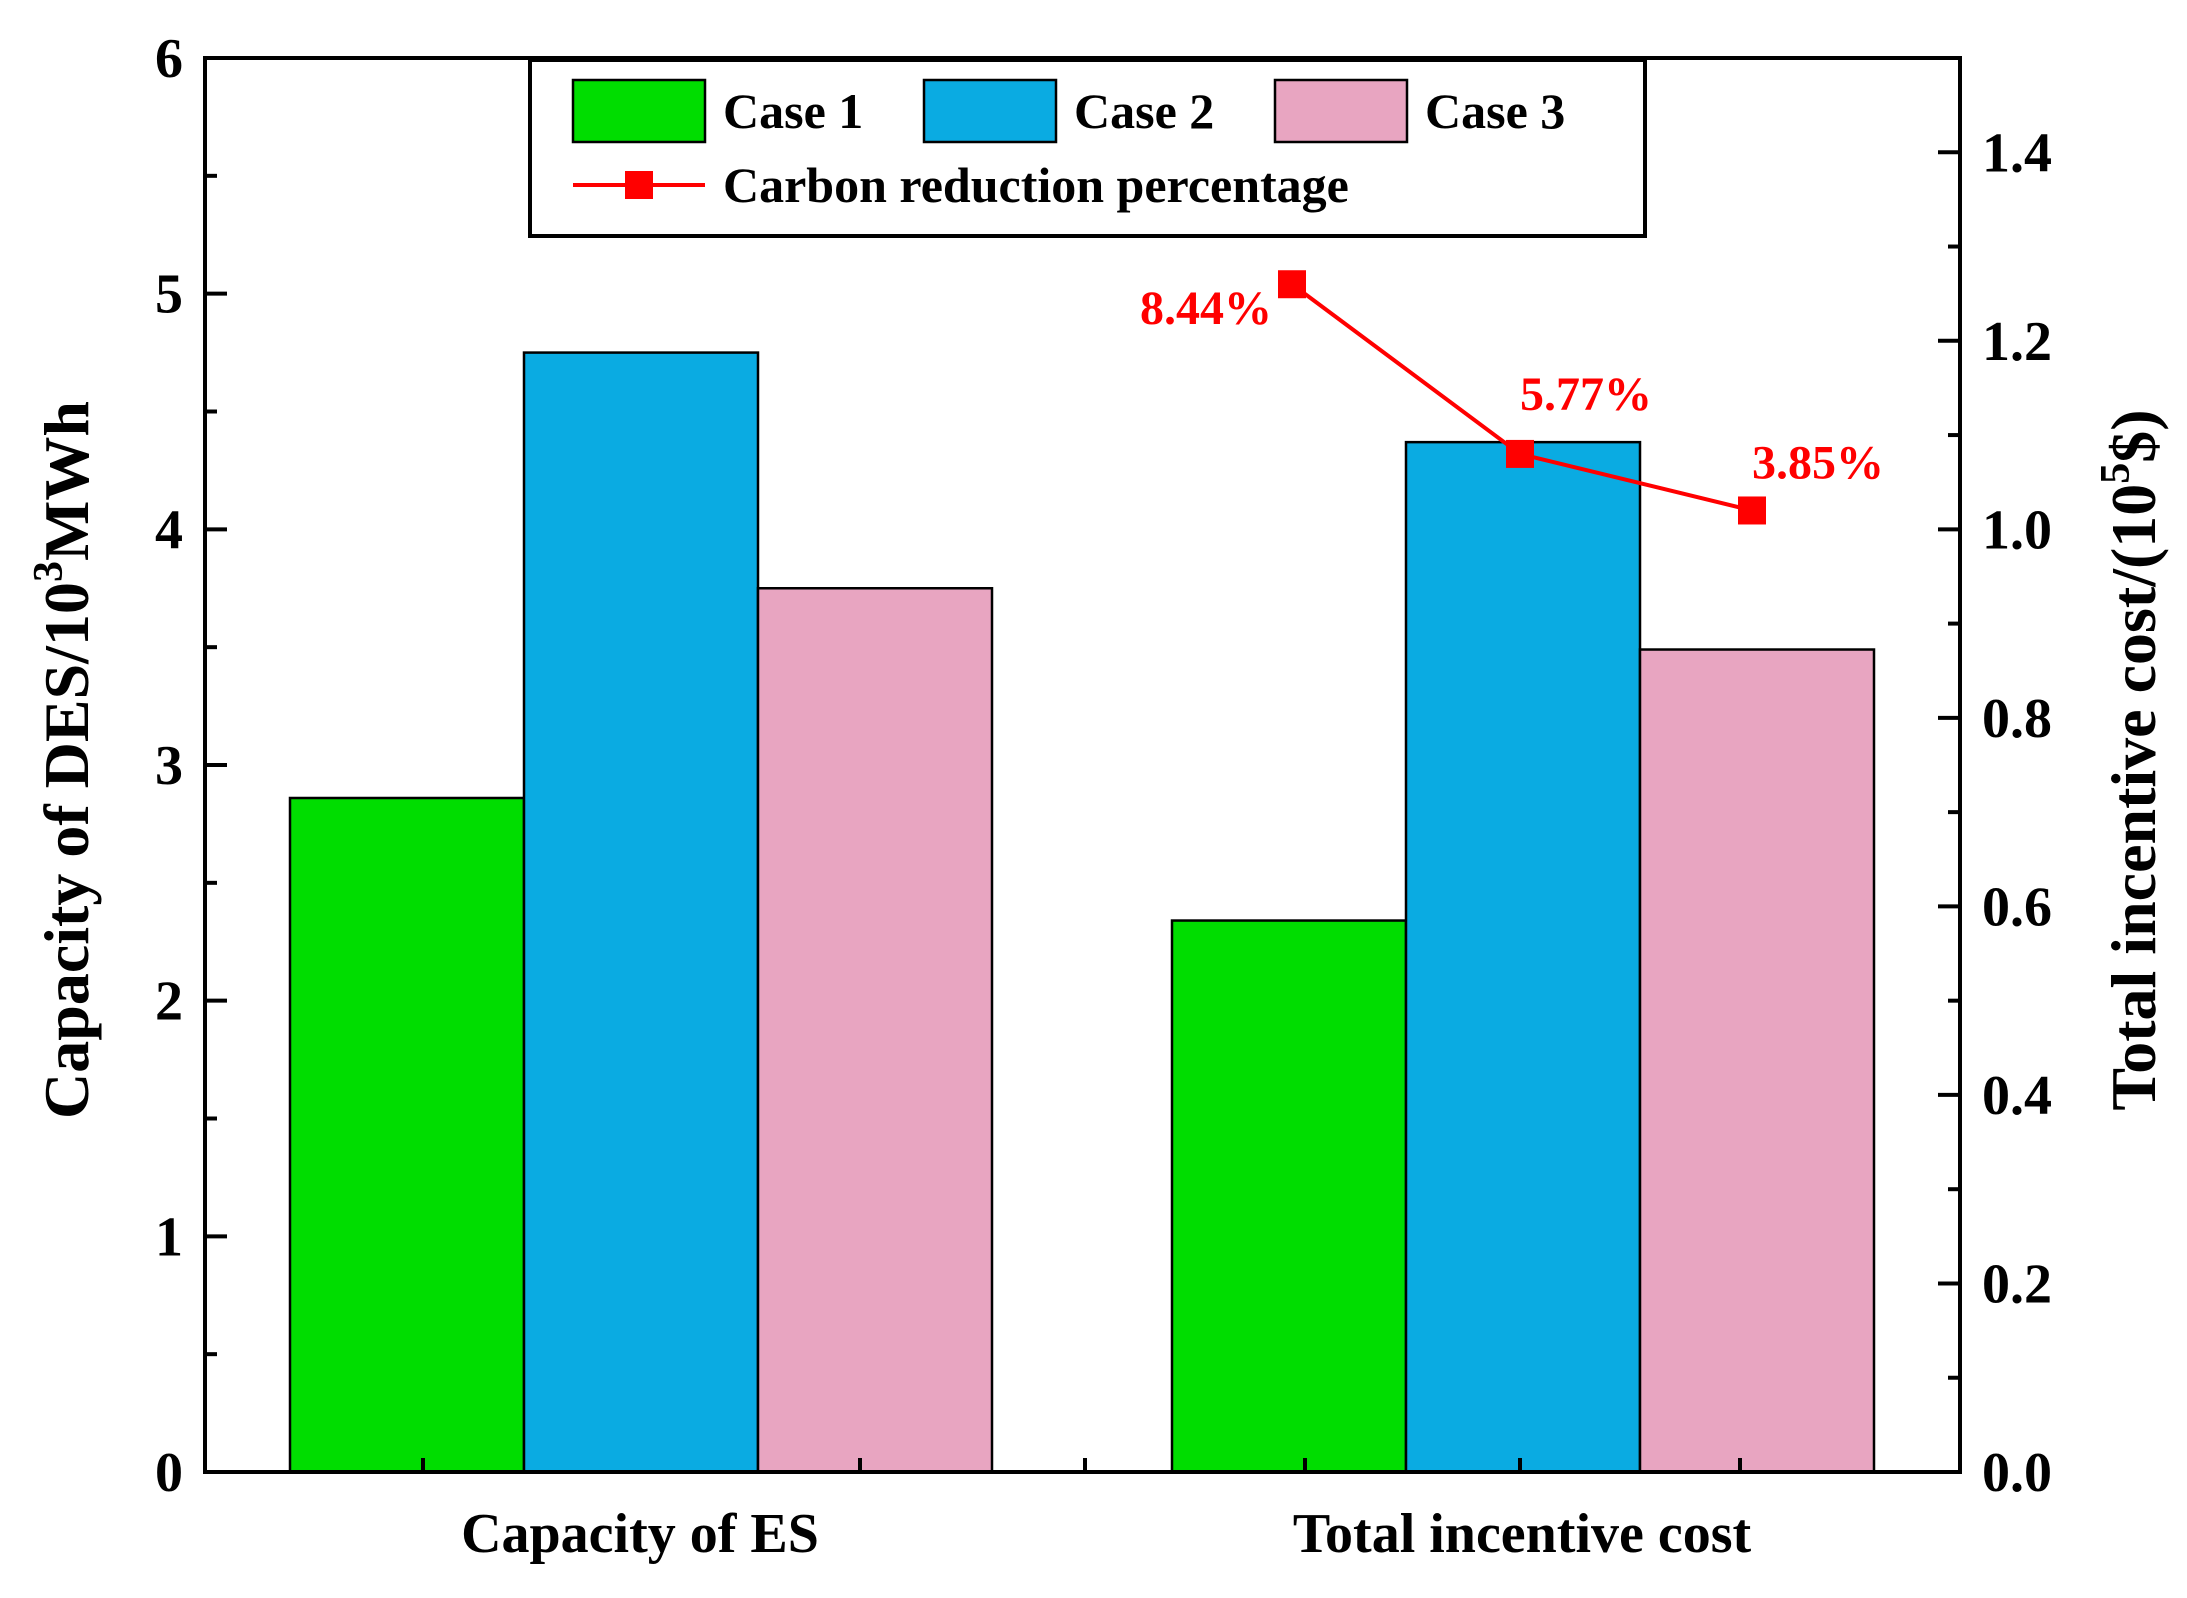  Describe the element at coordinates (639, 185) in the screenshot. I see `legend-line-marker` at that location.